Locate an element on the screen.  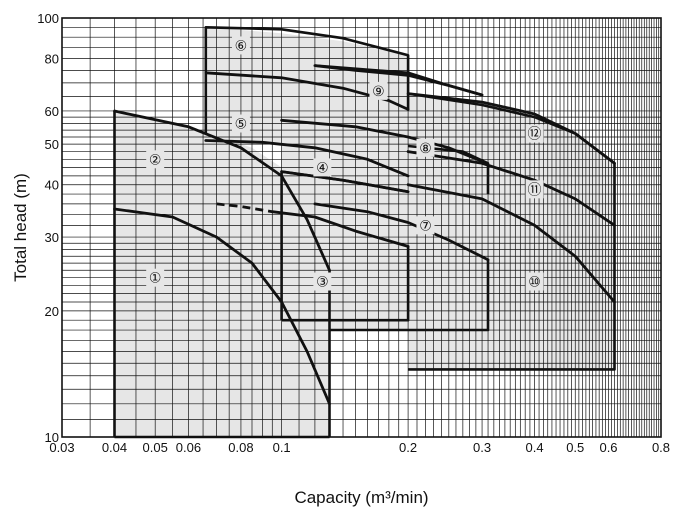
y-tick-label: 30 is located at coordinates (52, 237).